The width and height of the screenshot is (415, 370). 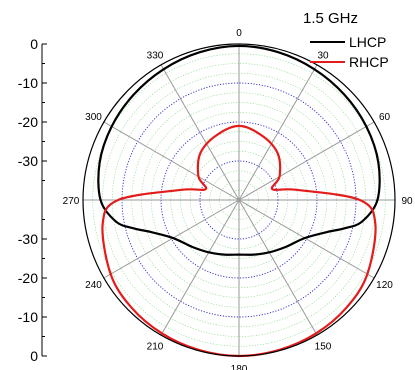 I want to click on legend: 1.5 GHz LHCP RHCP, so click(x=346, y=40).